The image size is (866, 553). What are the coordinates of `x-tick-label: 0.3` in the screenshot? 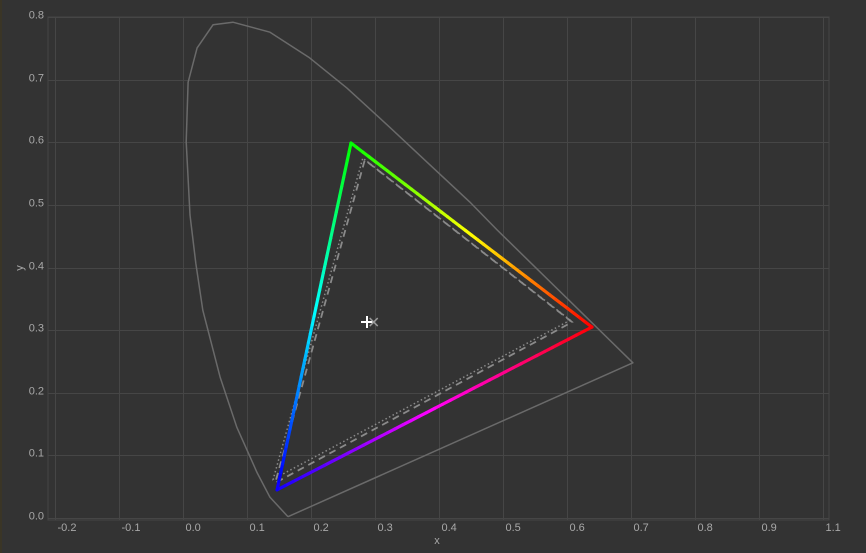 It's located at (385, 528).